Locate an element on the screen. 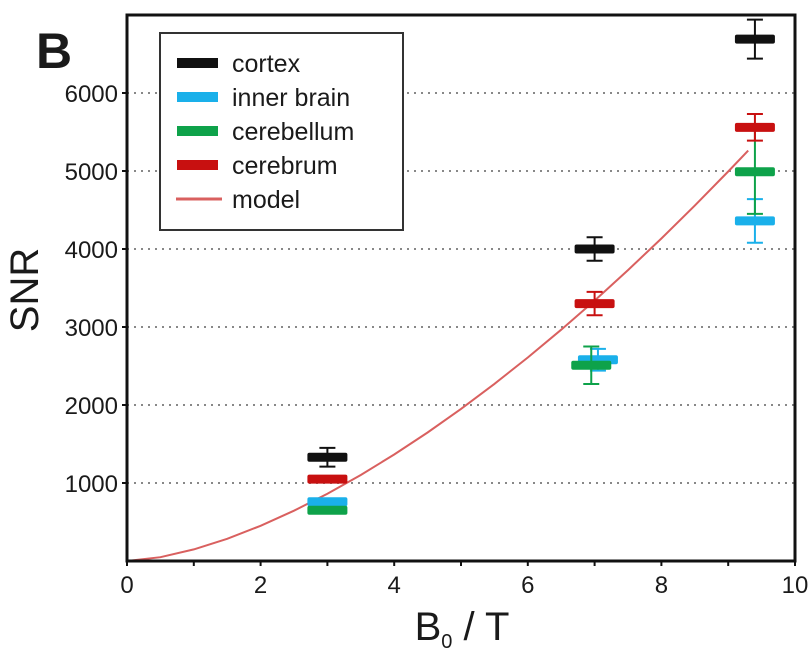  legend: cortex inner brain cerebellum cerebrum model is located at coordinates (281, 131).